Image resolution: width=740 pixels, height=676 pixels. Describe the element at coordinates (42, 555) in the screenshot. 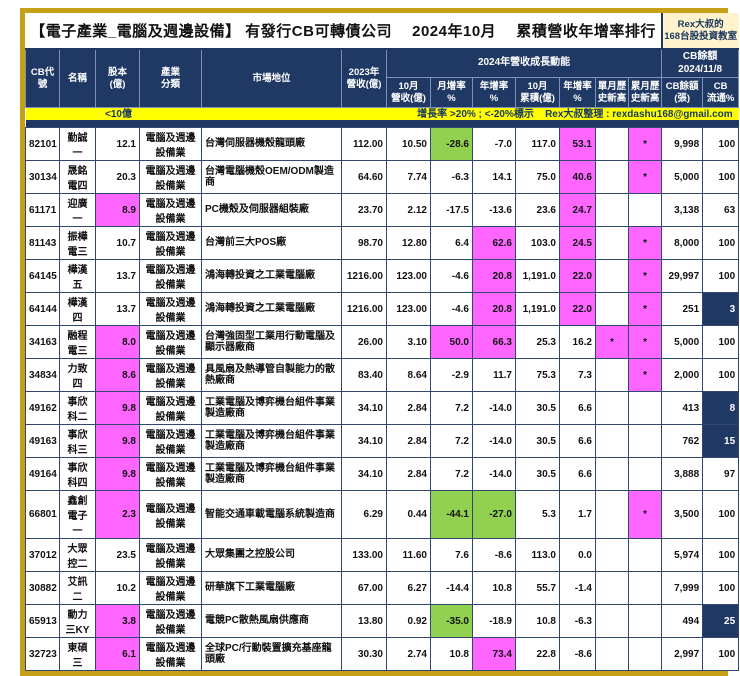

I see `cell-cb-code: 37012` at that location.